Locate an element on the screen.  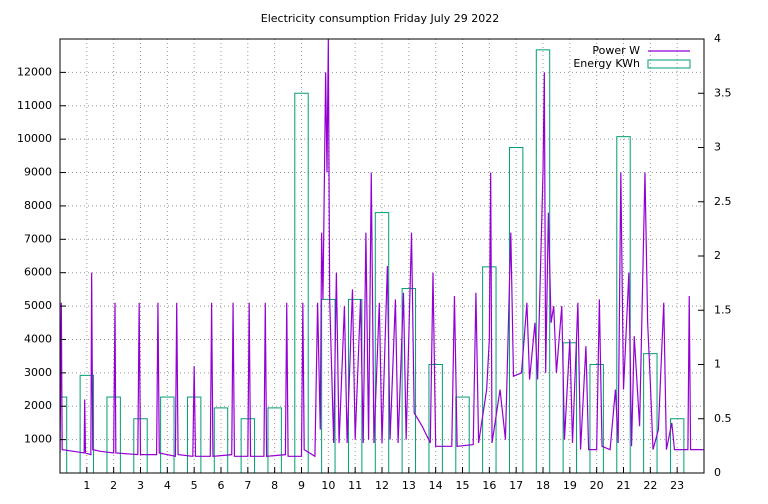
y2-tick-label: 4 is located at coordinates (717, 38).